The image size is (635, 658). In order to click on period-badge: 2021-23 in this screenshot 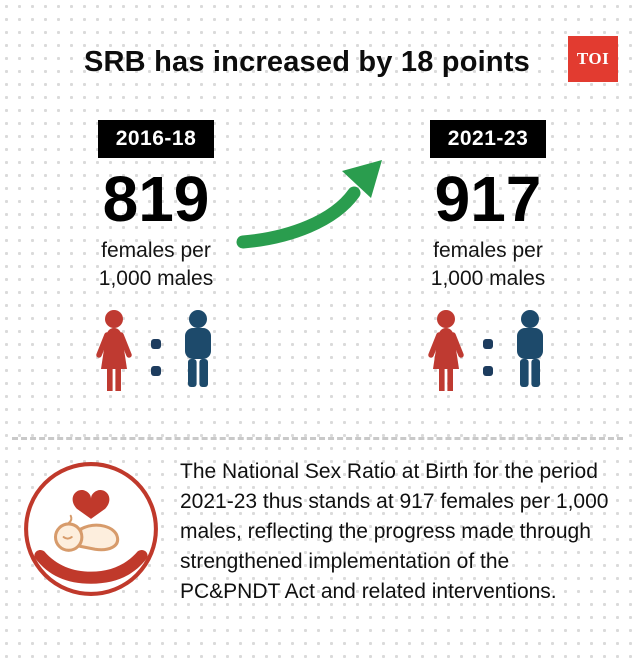, I will do `click(488, 139)`.